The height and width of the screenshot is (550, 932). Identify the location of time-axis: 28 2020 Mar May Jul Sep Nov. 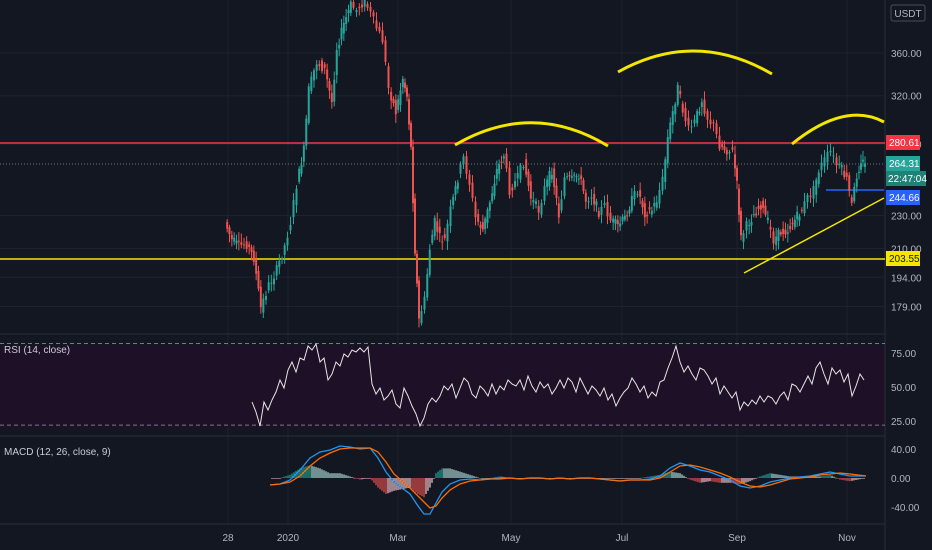
(538, 538).